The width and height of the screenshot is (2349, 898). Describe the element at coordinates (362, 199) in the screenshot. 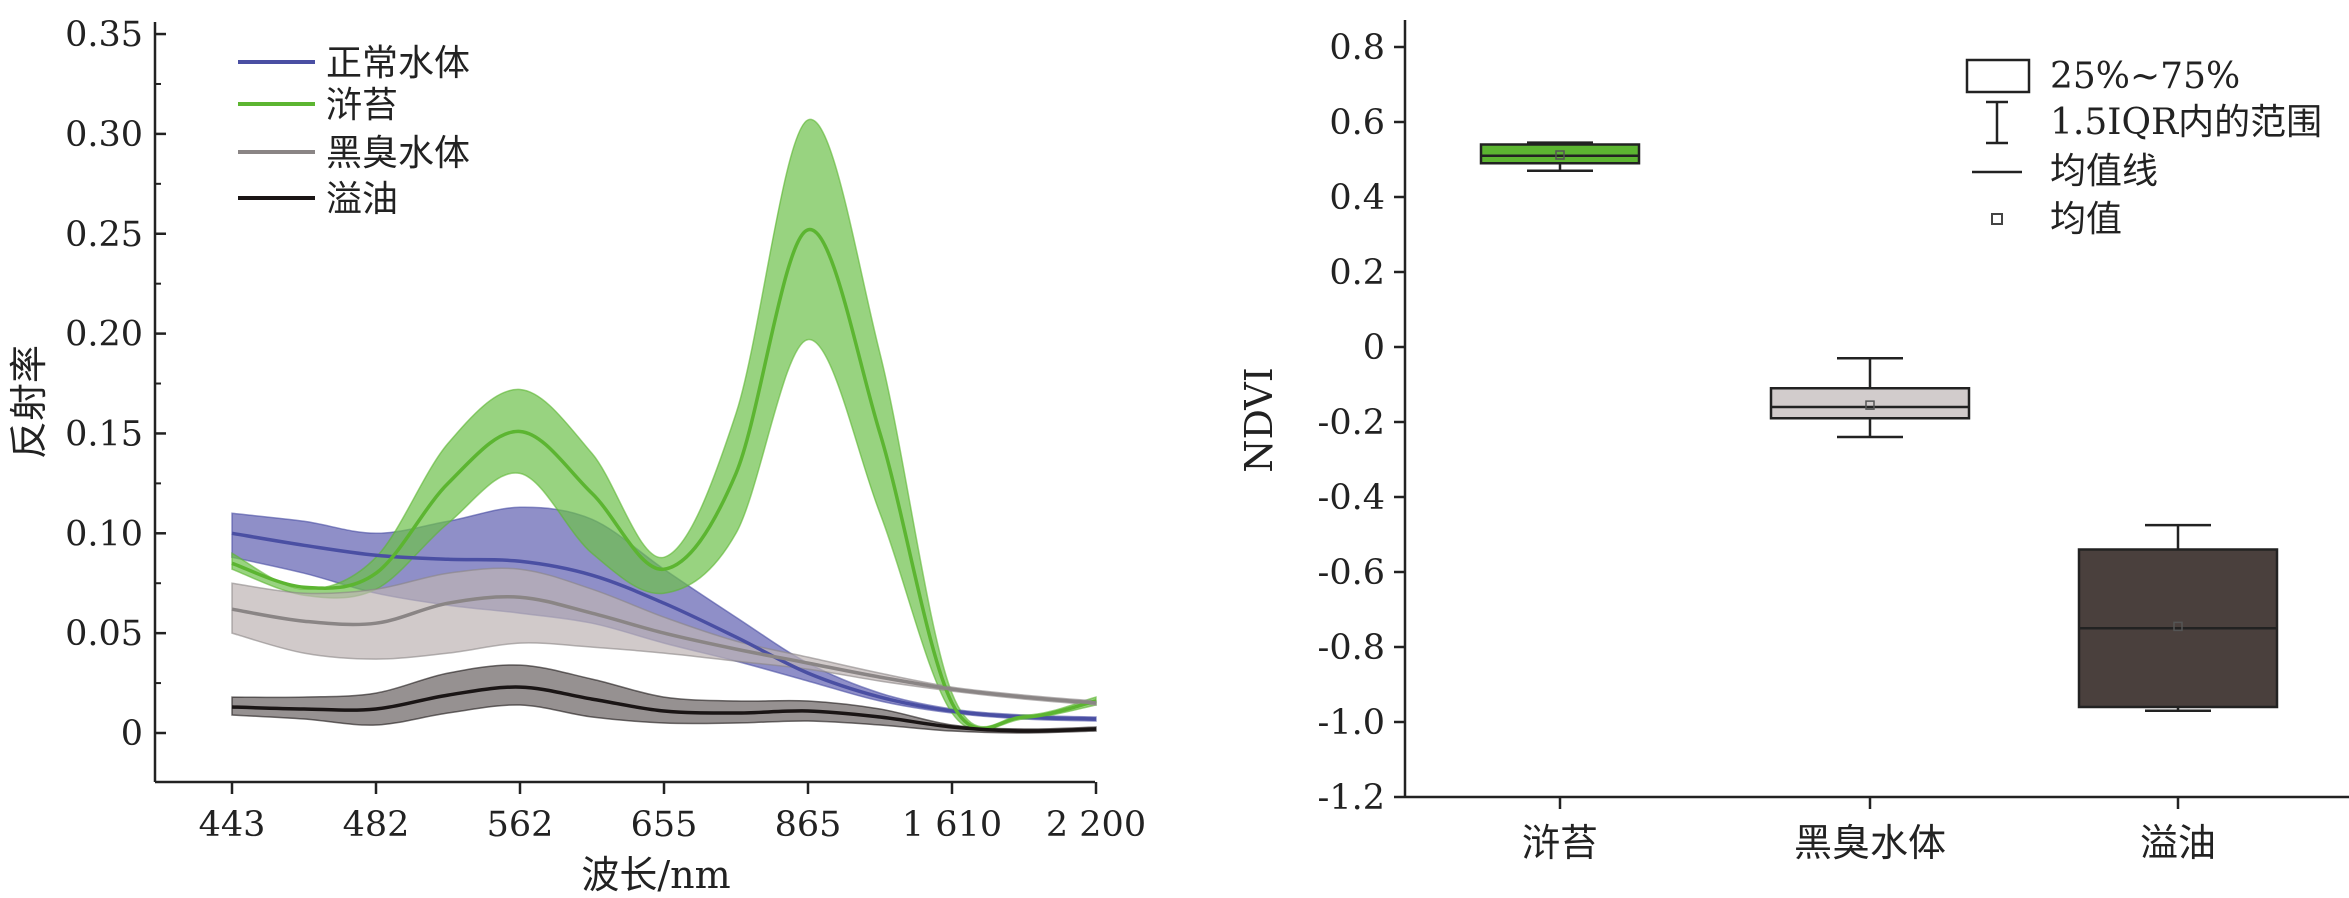

I see `legend-label-oil-spill: 溢油` at that location.